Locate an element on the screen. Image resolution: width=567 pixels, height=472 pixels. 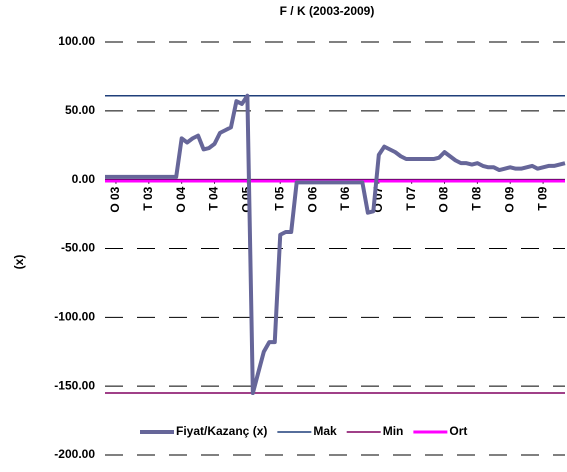
x-tick-label: T 06 is located at coordinates (345, 198).